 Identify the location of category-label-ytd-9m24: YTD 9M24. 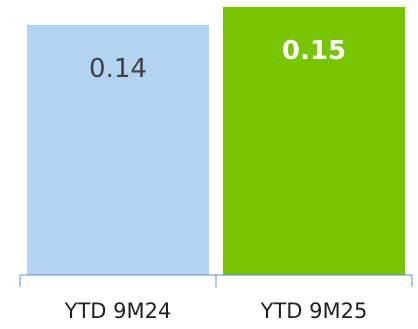
(118, 311).